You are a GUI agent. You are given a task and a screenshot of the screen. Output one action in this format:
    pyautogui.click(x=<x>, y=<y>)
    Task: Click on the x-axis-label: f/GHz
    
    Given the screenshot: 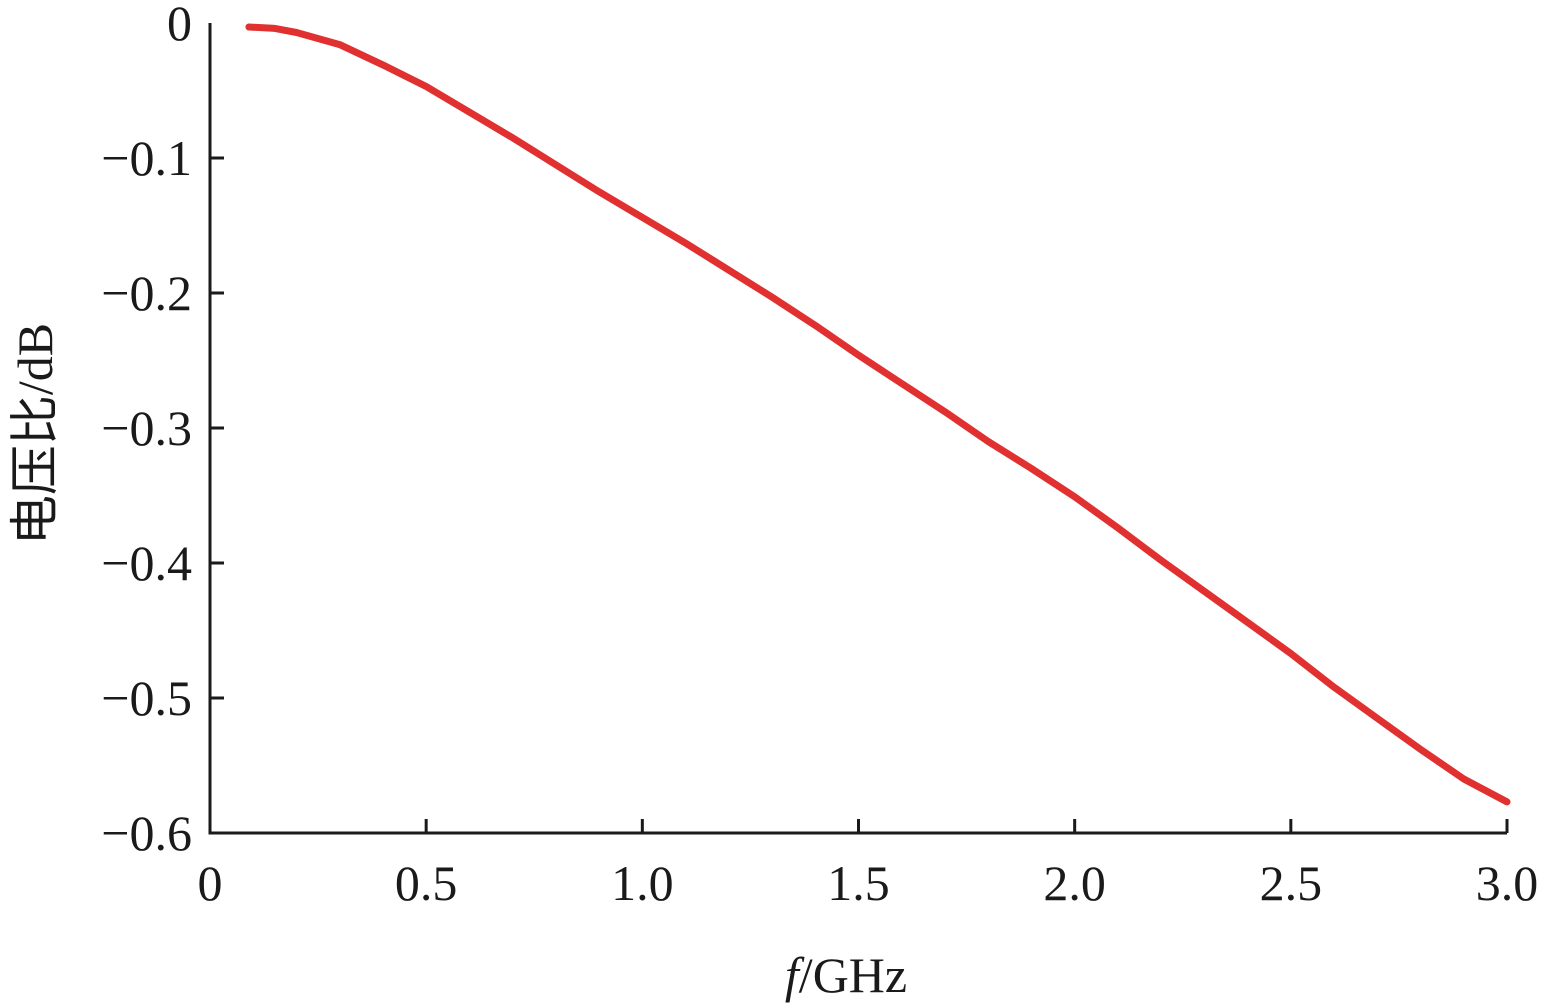 What is the action you would take?
    pyautogui.click(x=846, y=975)
    